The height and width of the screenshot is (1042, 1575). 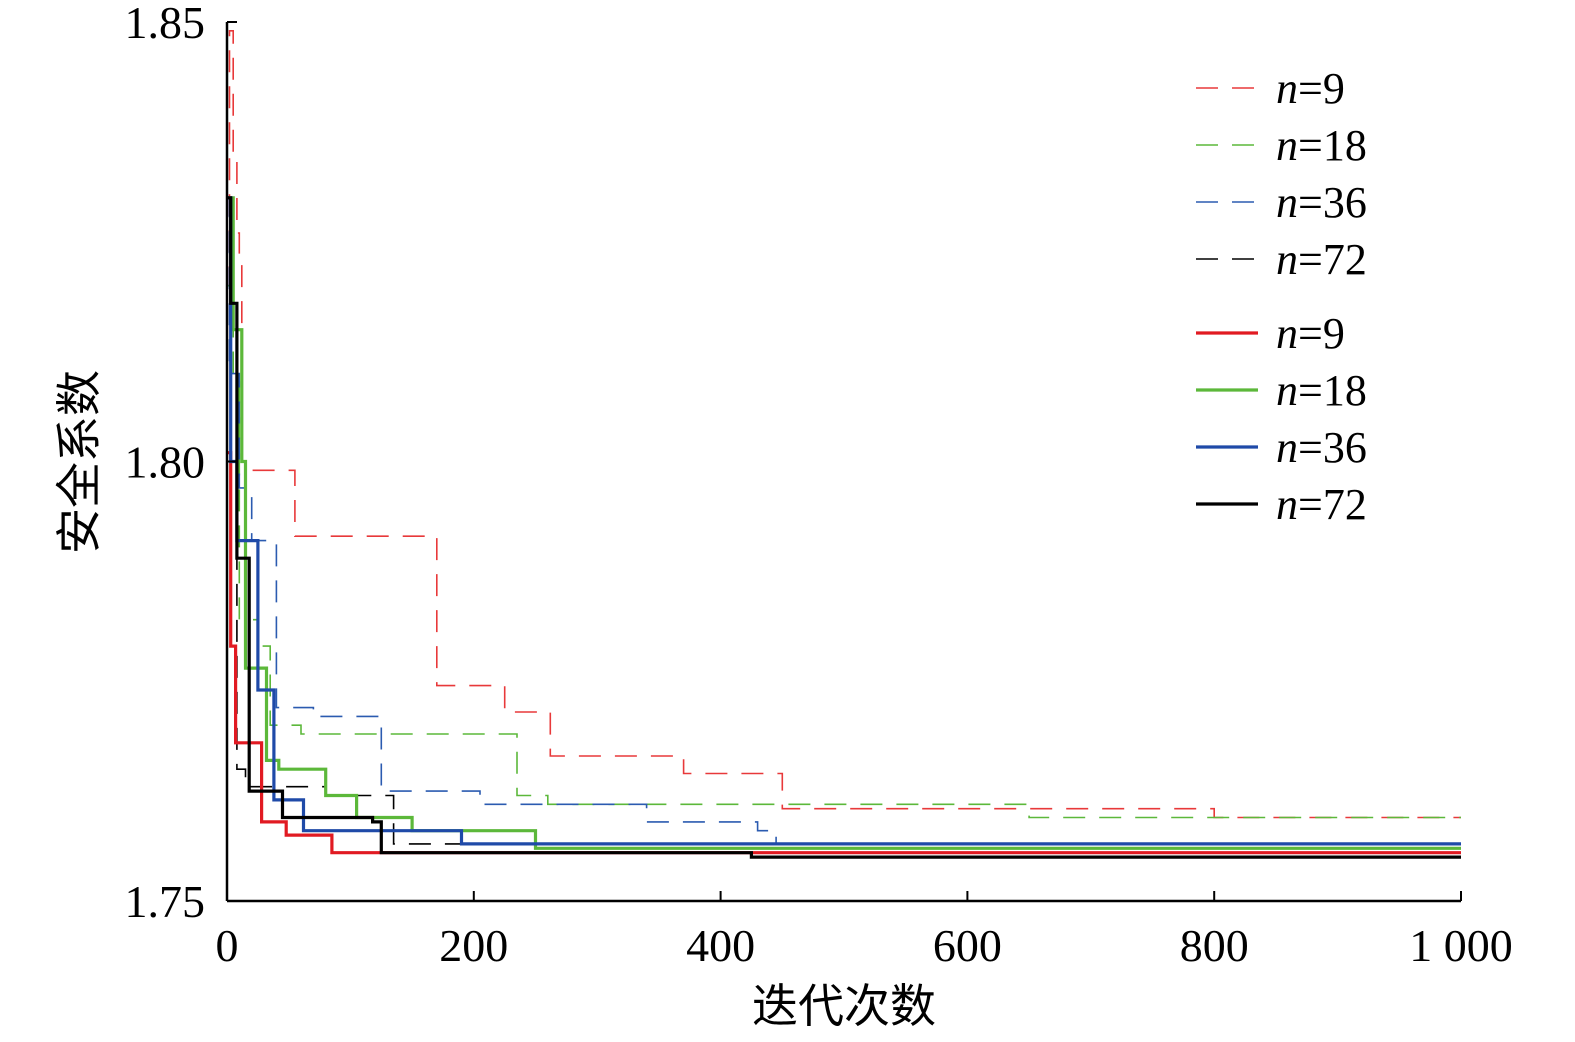 I want to click on legend-item-dashed-n9: n=9, so click(x=1270, y=88).